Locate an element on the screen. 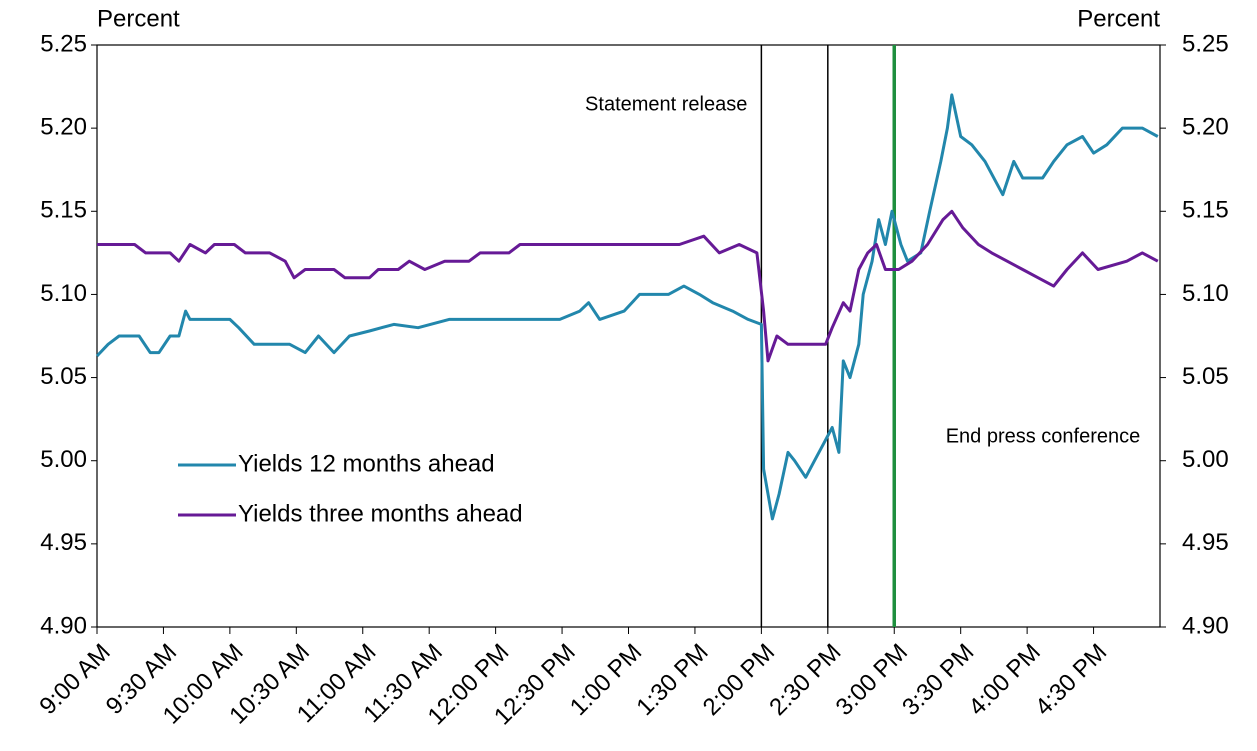 The image size is (1257, 751). x-tick-label: 4:00 PM is located at coordinates (1005, 680).